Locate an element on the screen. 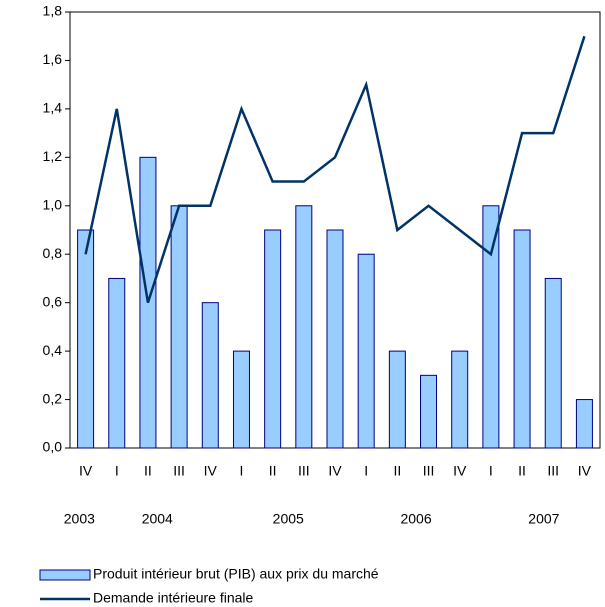  year-label: 2006 is located at coordinates (415, 519).